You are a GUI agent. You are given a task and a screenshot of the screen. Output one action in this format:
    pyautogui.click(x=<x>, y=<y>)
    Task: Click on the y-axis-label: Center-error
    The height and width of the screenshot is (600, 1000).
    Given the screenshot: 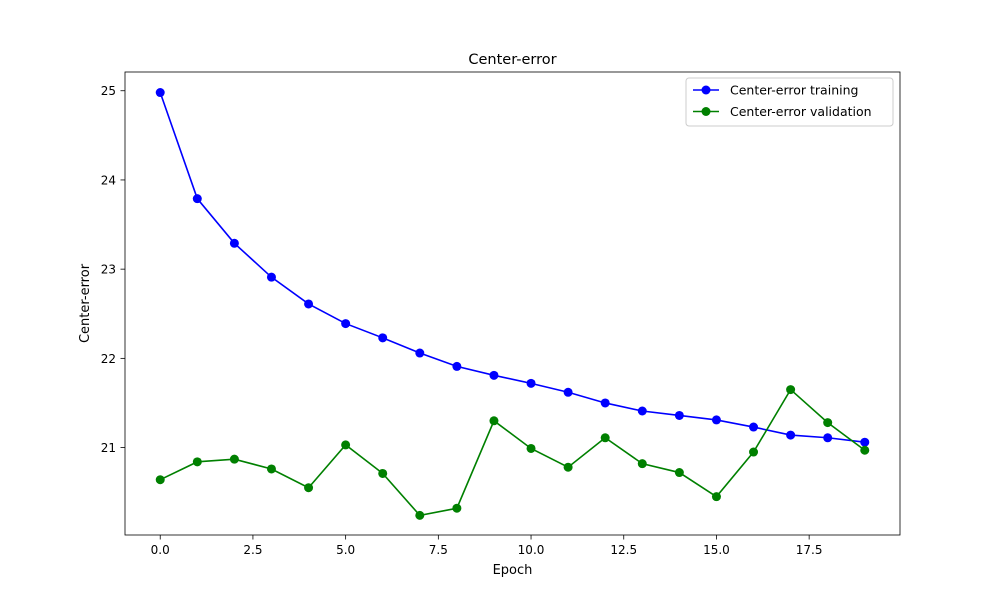 What is the action you would take?
    pyautogui.click(x=85, y=303)
    